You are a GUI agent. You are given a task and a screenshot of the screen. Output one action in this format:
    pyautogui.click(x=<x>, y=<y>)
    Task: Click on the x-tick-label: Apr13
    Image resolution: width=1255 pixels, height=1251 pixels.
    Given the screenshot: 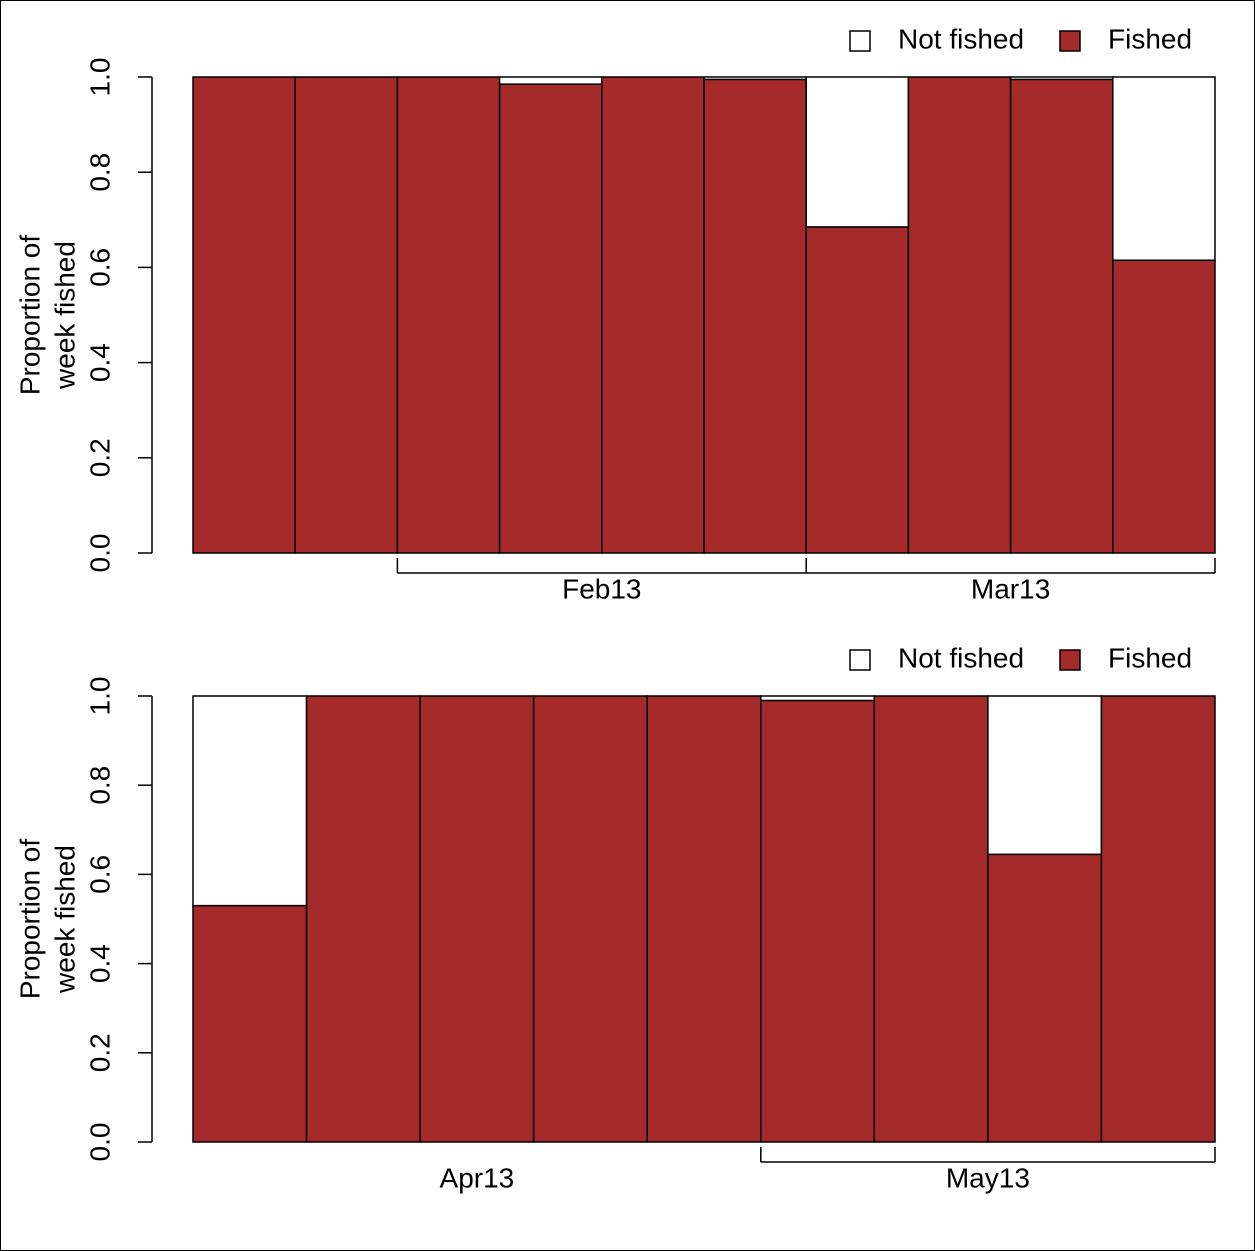 What is the action you would take?
    pyautogui.click(x=477, y=1177)
    